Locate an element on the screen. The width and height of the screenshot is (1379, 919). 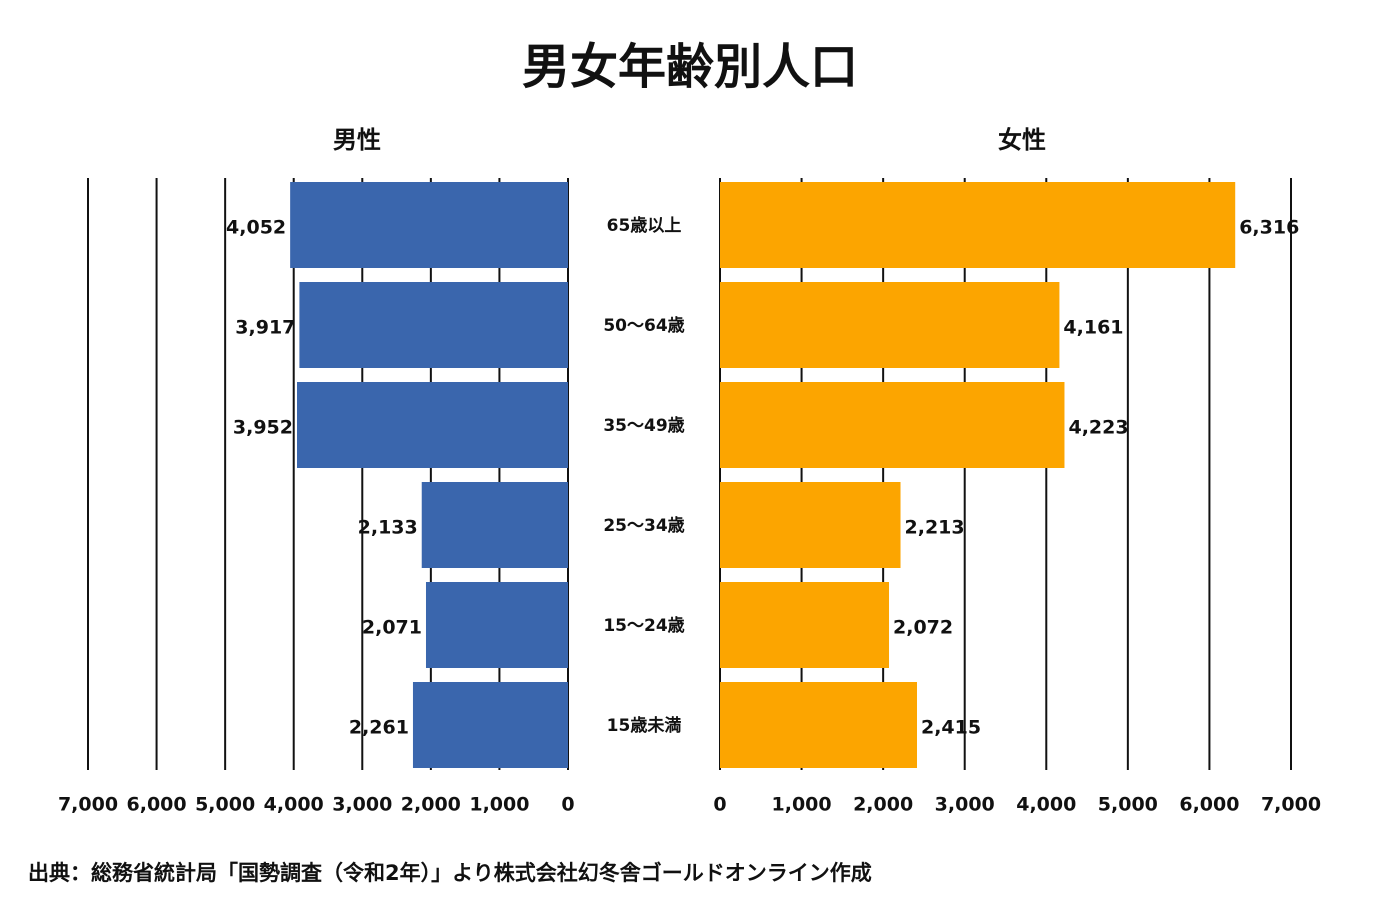
value-label: 6,316 is located at coordinates (1269, 228).